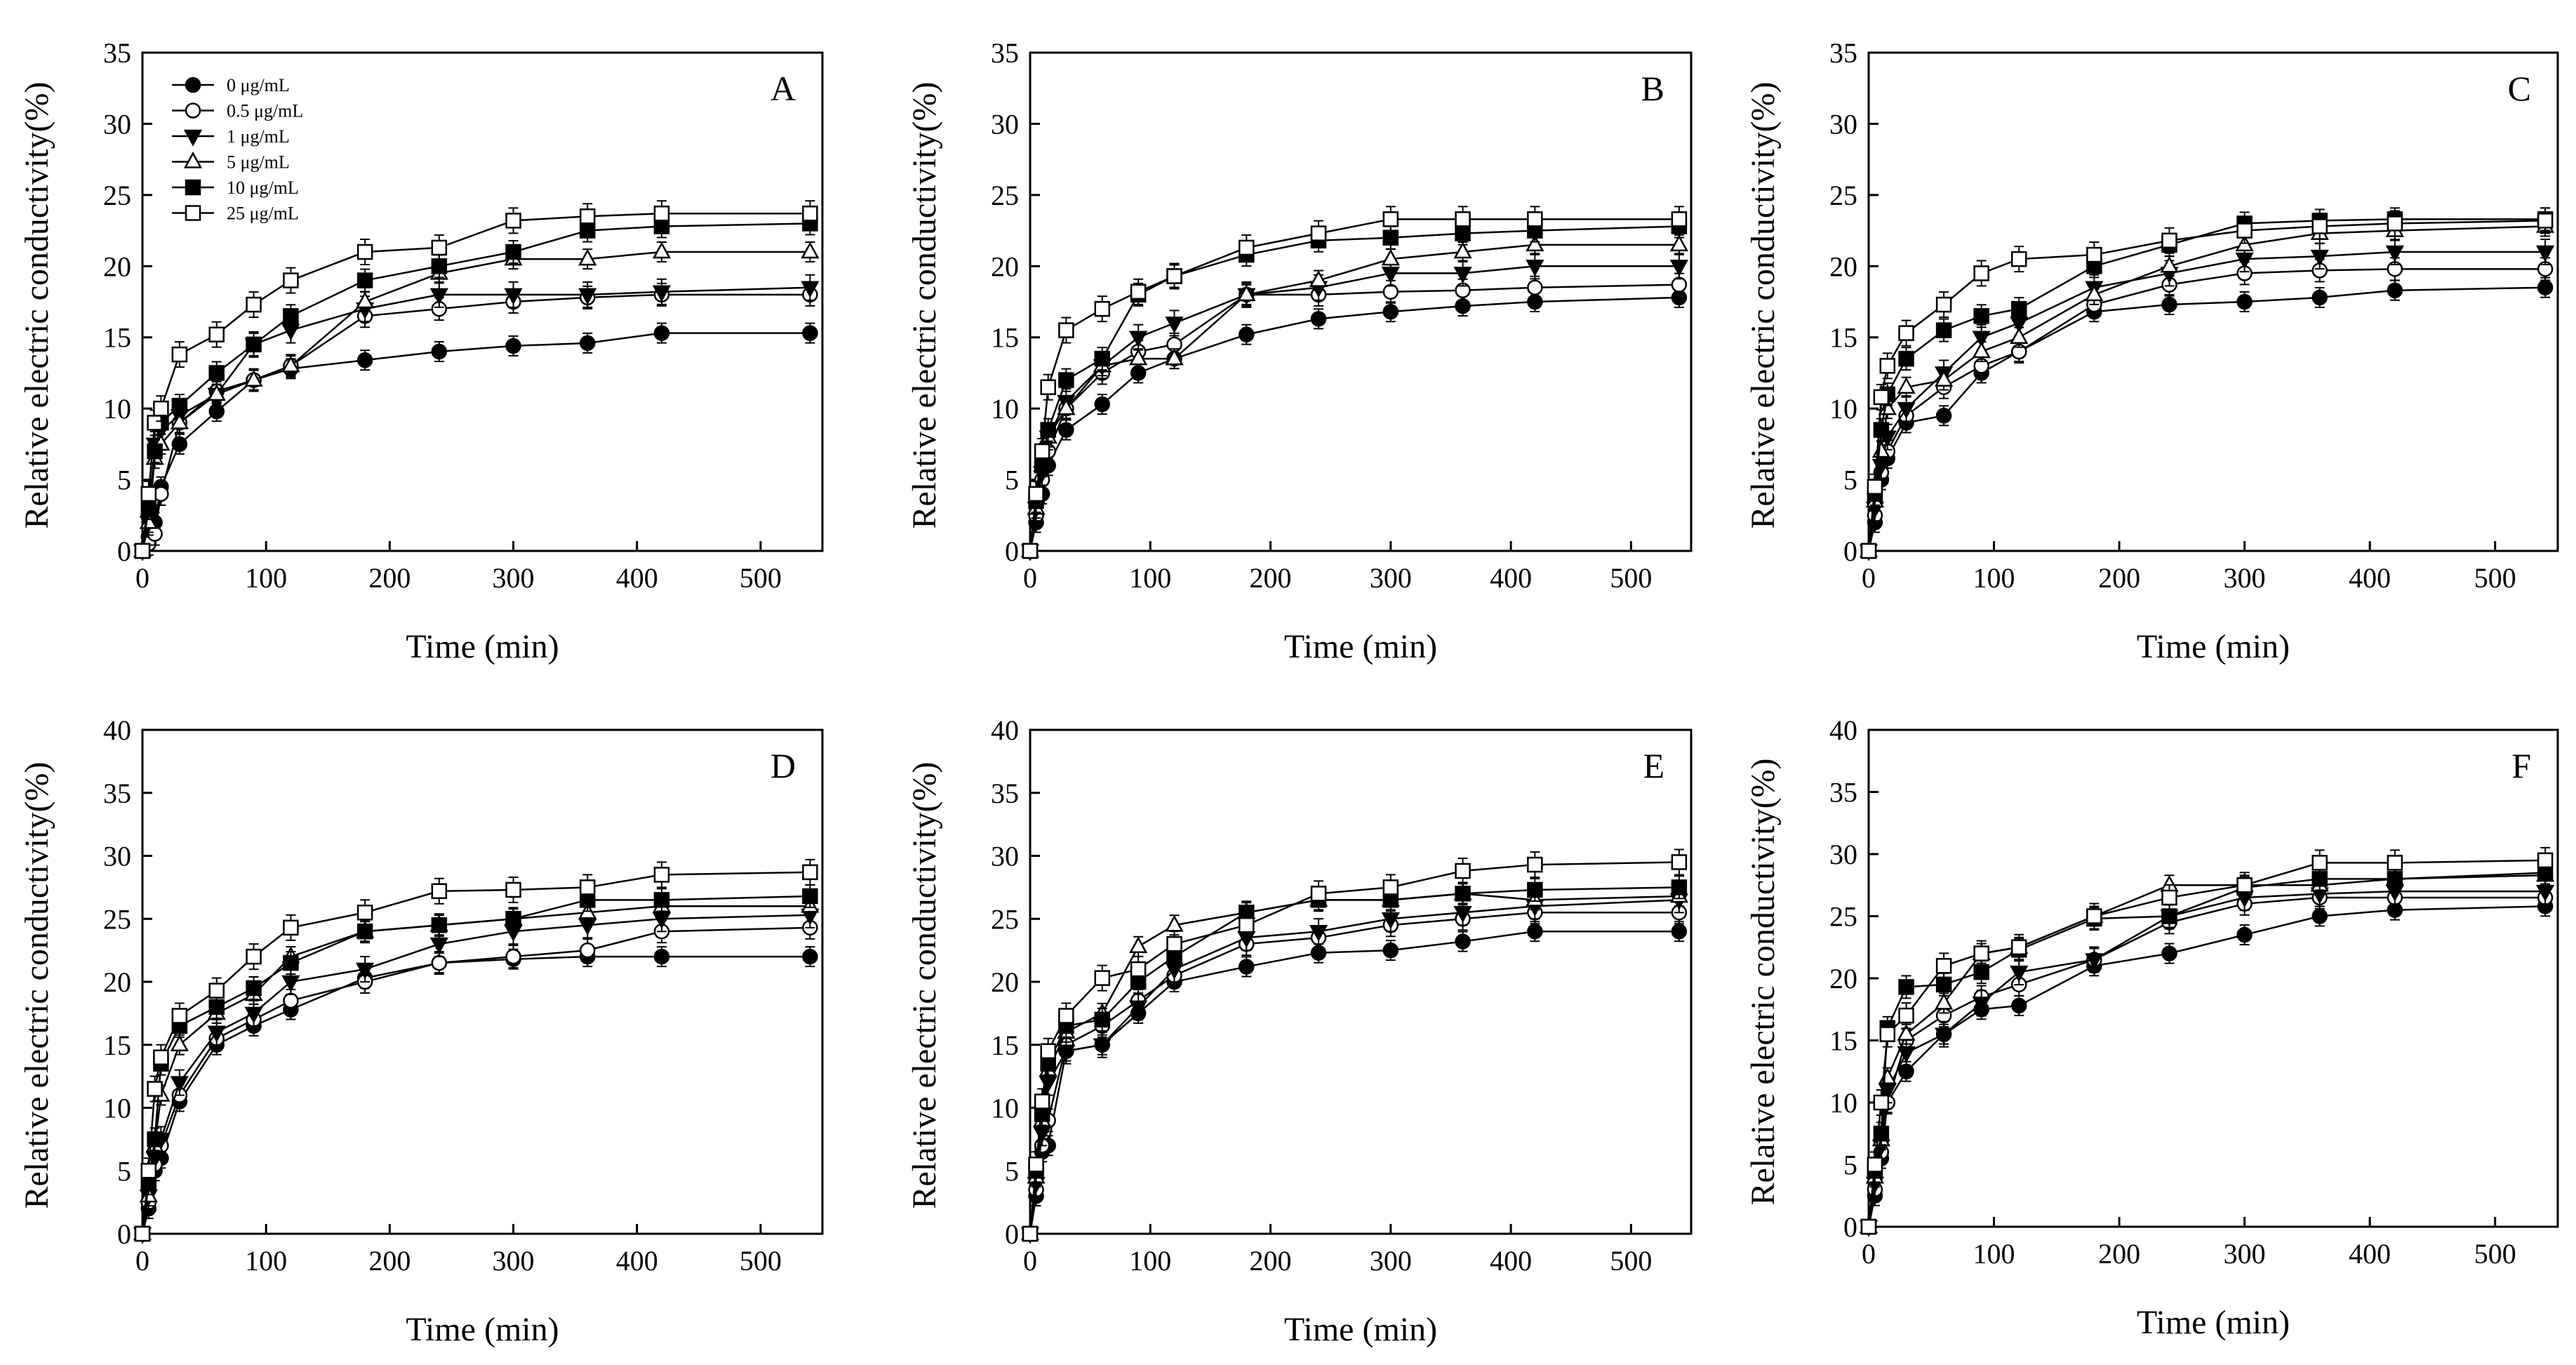 The image size is (2576, 1365). Describe the element at coordinates (193, 213) in the screenshot. I see `legend-marker` at that location.